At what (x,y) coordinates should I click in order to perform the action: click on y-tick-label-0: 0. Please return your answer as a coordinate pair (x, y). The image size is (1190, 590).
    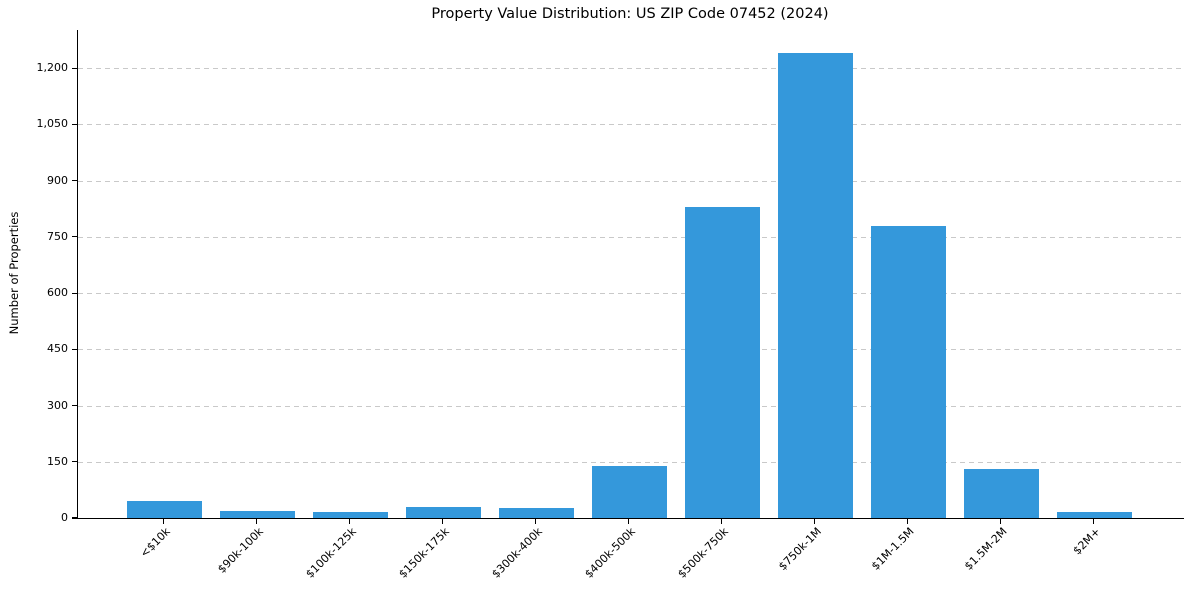
    Looking at the image, I should click on (64, 517).